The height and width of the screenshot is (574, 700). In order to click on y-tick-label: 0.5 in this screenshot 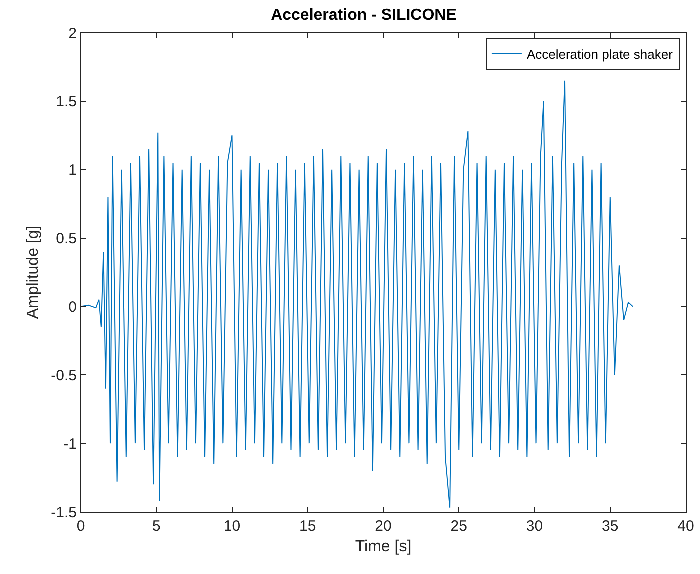, I will do `click(66, 239)`.